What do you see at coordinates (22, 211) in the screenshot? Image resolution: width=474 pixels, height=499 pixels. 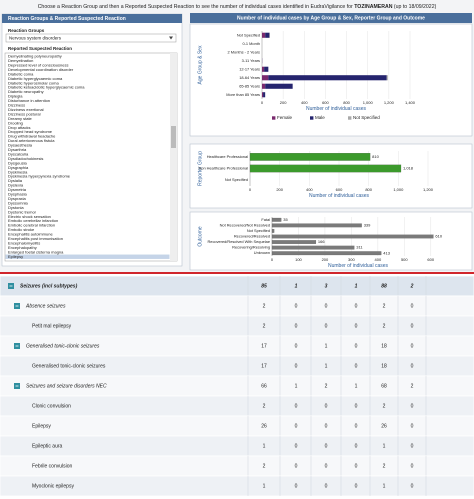 I see `reaction-item: Dystonic tremor` at bounding box center [22, 211].